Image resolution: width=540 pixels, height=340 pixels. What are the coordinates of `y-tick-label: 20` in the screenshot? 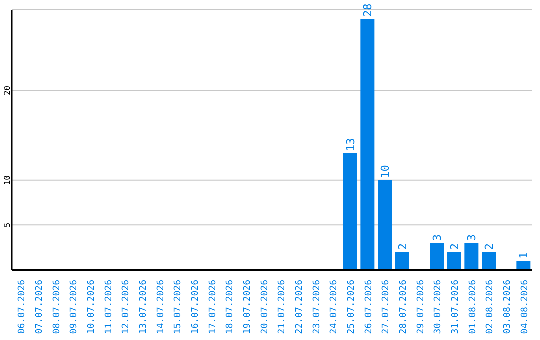 It's located at (7, 91).